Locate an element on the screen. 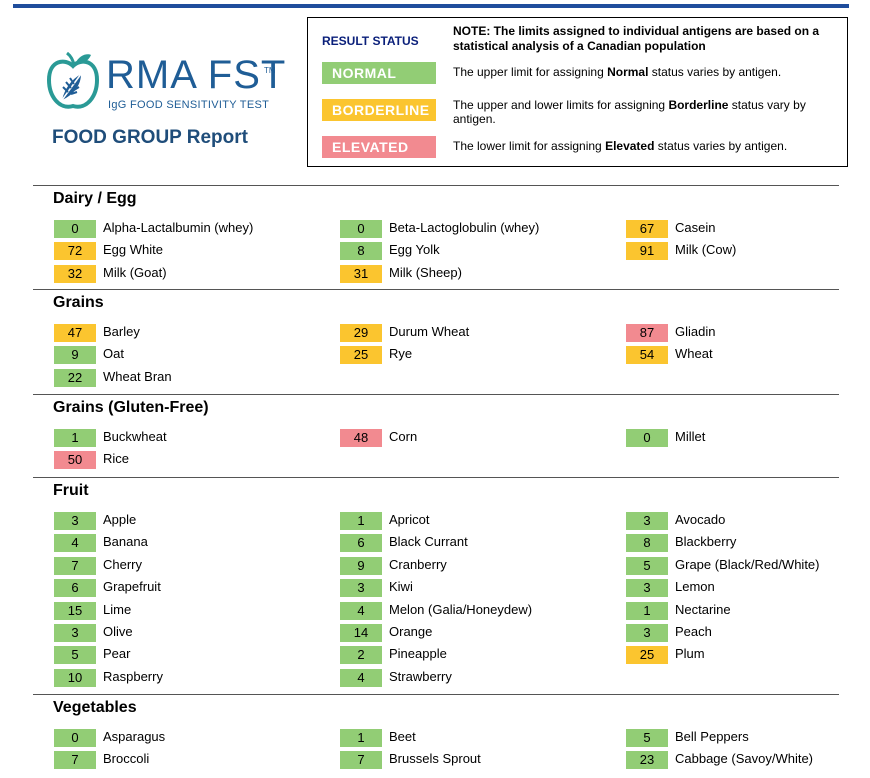 Image resolution: width=870 pixels, height=778 pixels. food-name: Nectarine is located at coordinates (703, 609).